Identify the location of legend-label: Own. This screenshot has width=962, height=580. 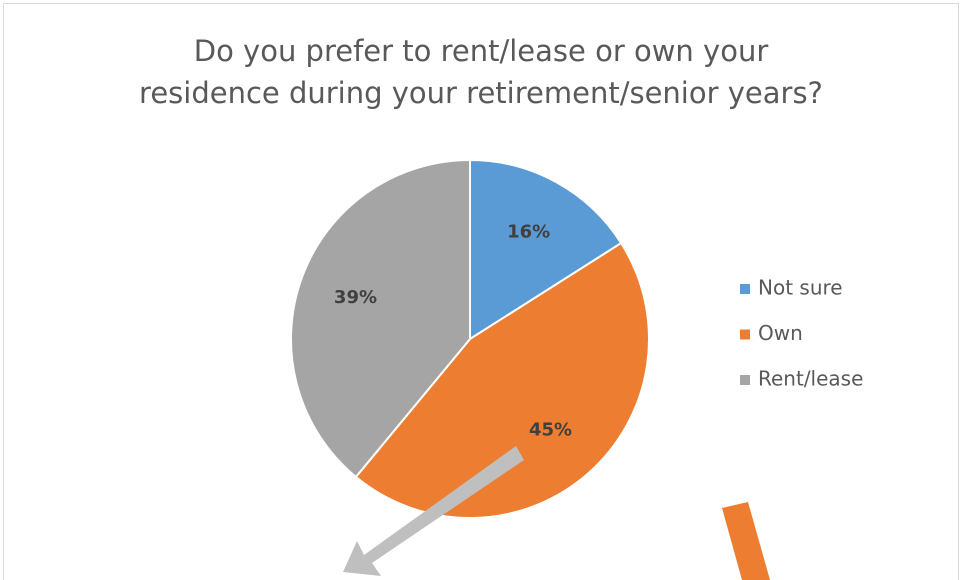
(780, 333).